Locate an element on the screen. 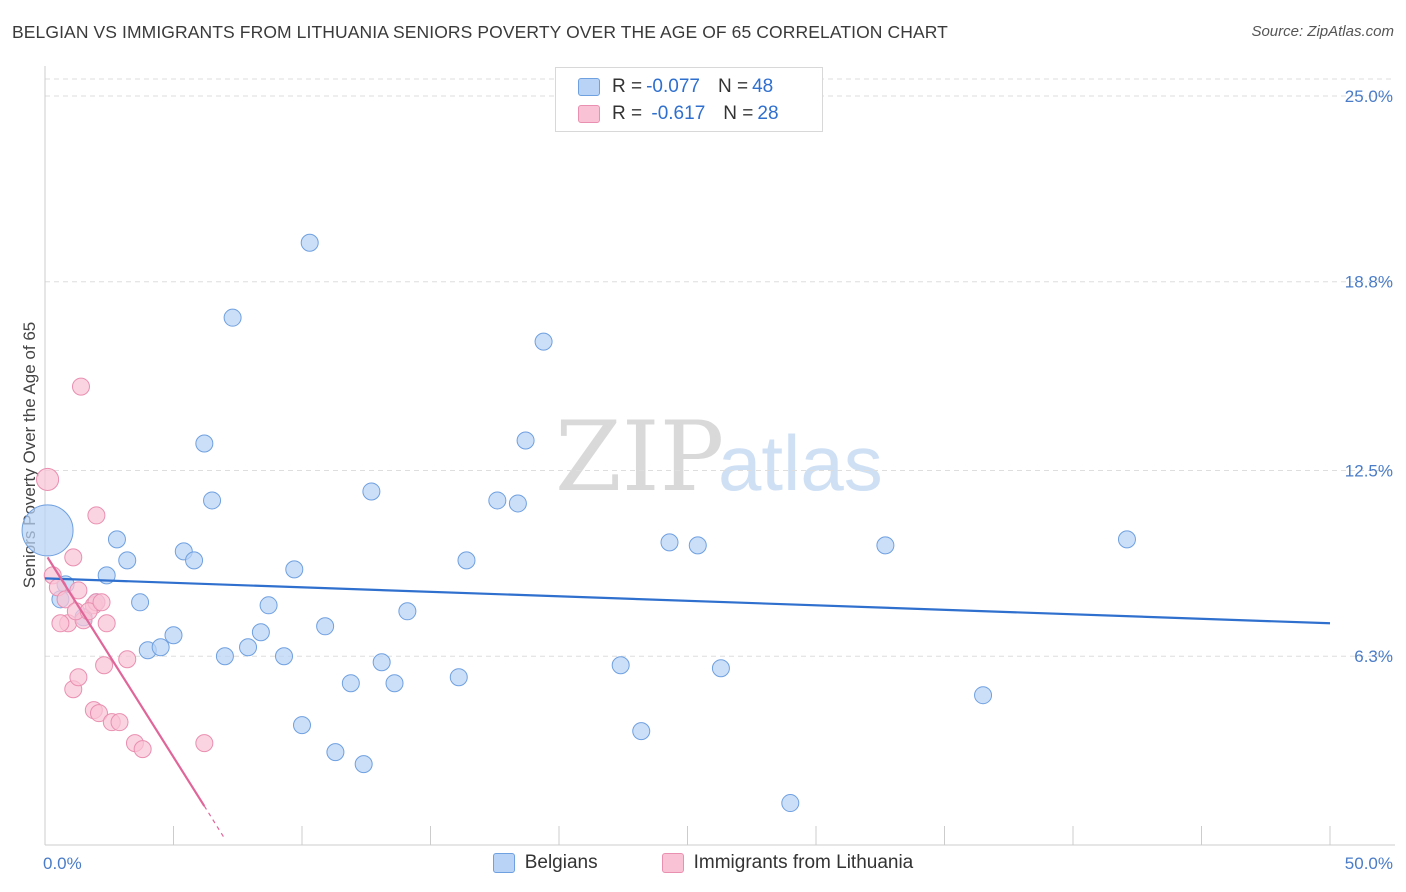 This screenshot has height=892, width=1406. series-legend: Belgians Immigrants from Lithuania is located at coordinates (703, 863).